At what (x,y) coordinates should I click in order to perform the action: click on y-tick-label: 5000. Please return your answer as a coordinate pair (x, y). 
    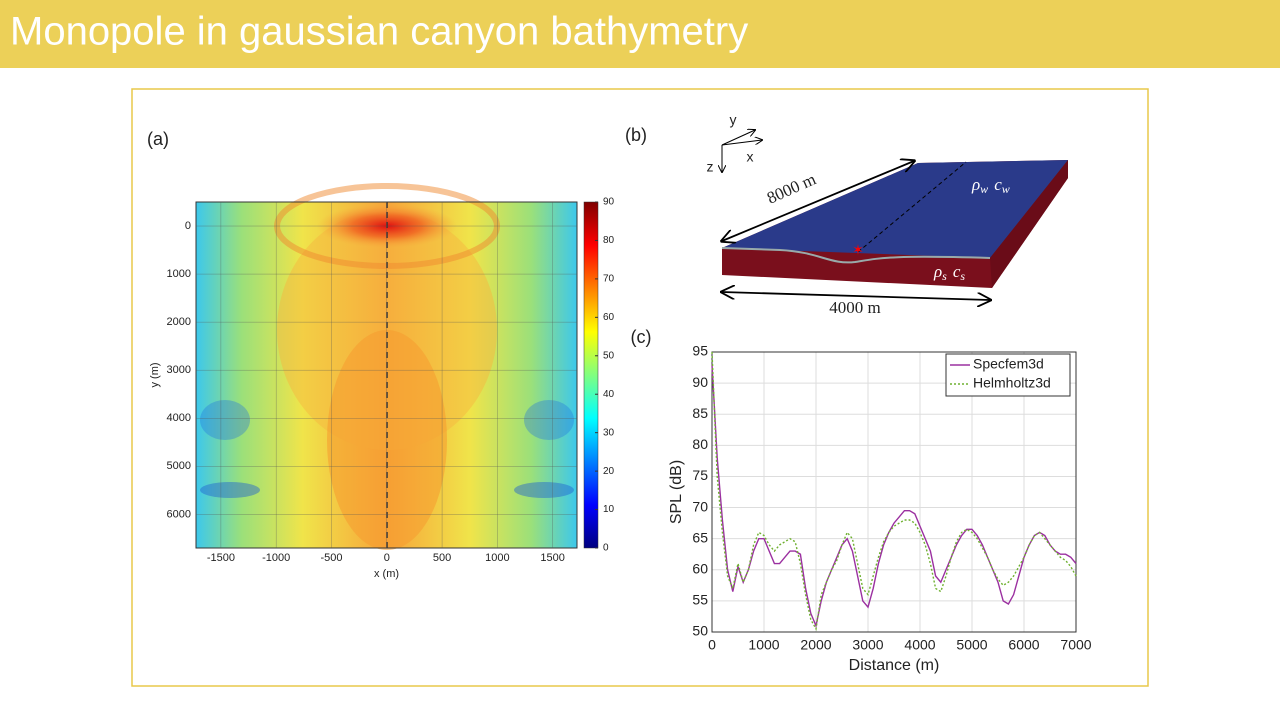
    Looking at the image, I should click on (179, 466).